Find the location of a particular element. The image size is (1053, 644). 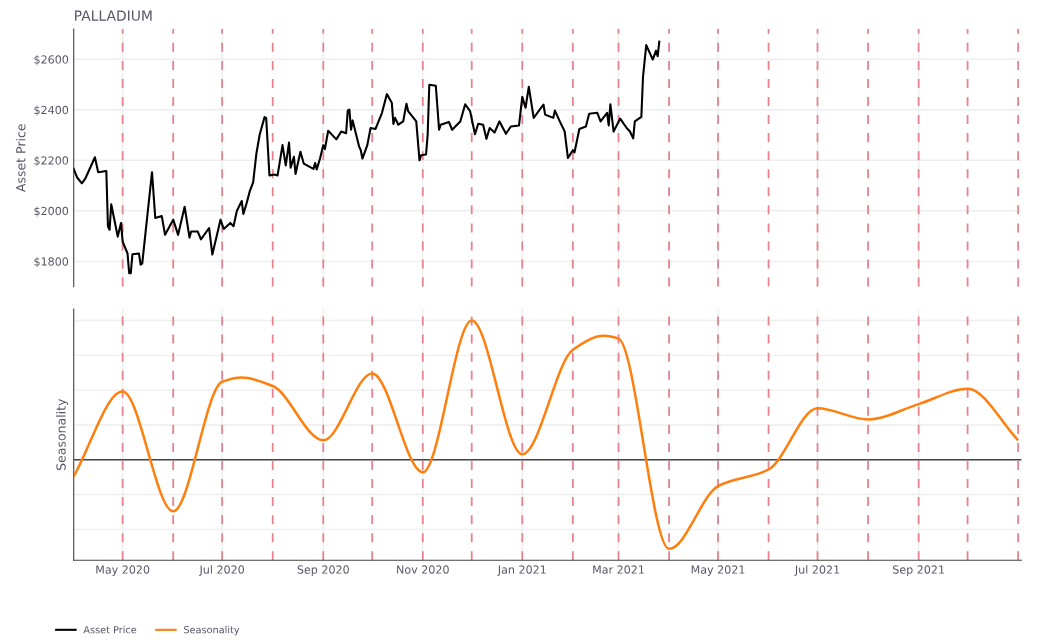

legend-label: Seasonality is located at coordinates (212, 630).